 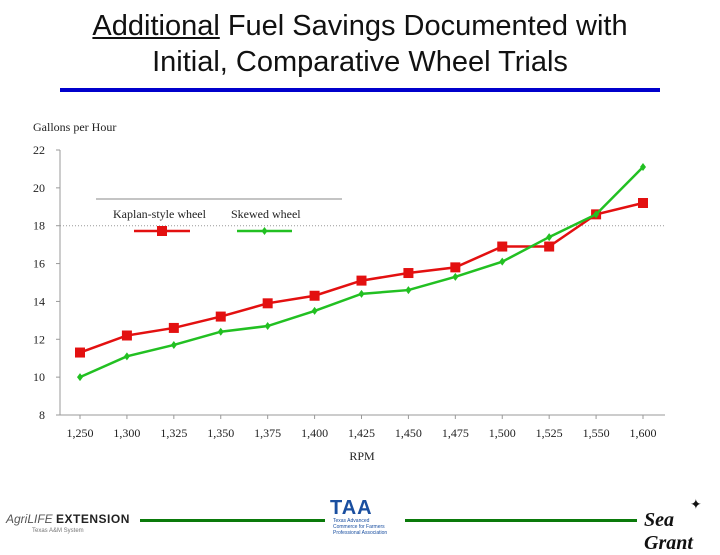 I want to click on agrilife-prefix: AgriLIFE, so click(x=29, y=519).